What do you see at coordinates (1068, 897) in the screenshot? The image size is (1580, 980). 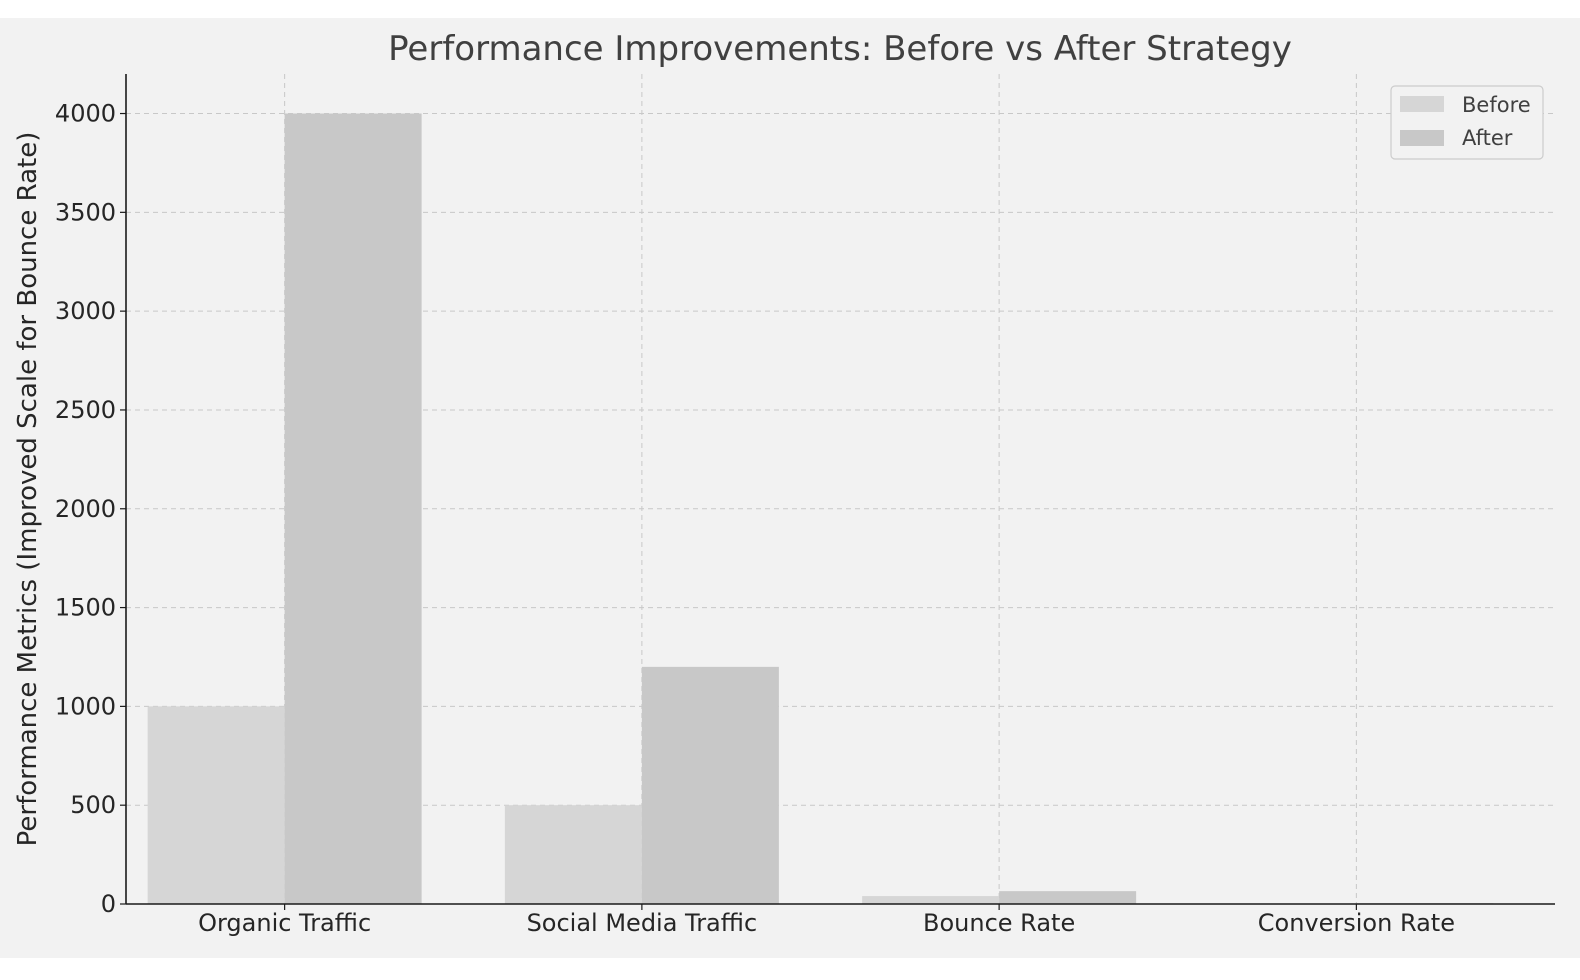 I see `bar-after-bounce-rate` at bounding box center [1068, 897].